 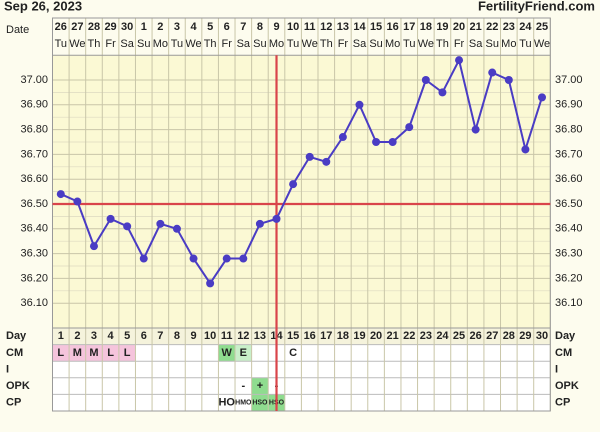 I want to click on table-cell-text: +, so click(x=260, y=386).